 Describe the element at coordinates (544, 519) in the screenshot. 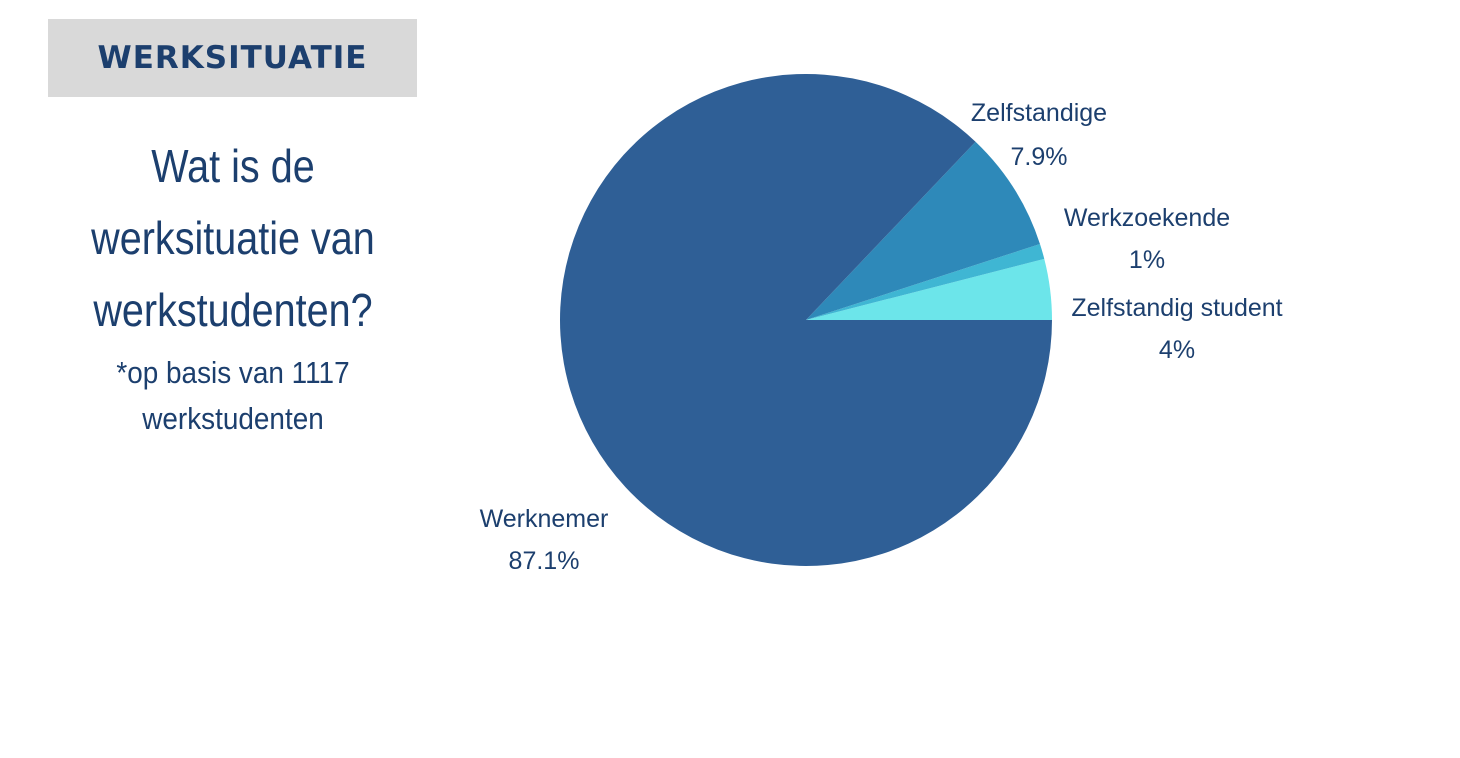

I see `slice-label: Werknemer` at that location.